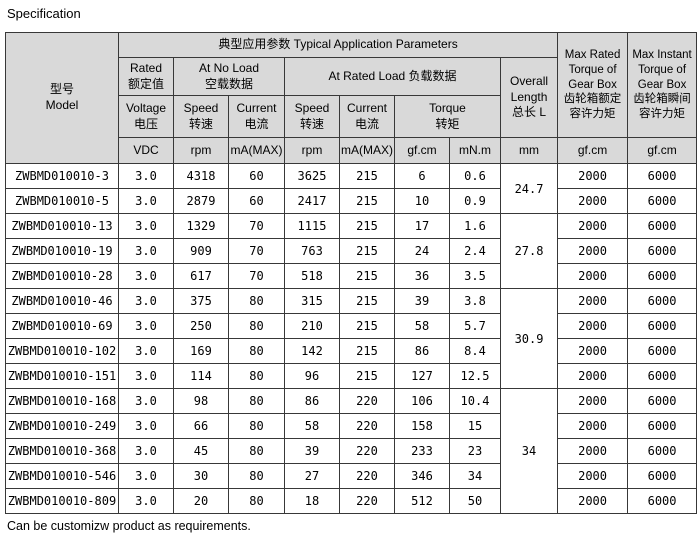 The height and width of the screenshot is (540, 700). What do you see at coordinates (422, 451) in the screenshot?
I see `torque-gfcm-cell: 233` at bounding box center [422, 451].